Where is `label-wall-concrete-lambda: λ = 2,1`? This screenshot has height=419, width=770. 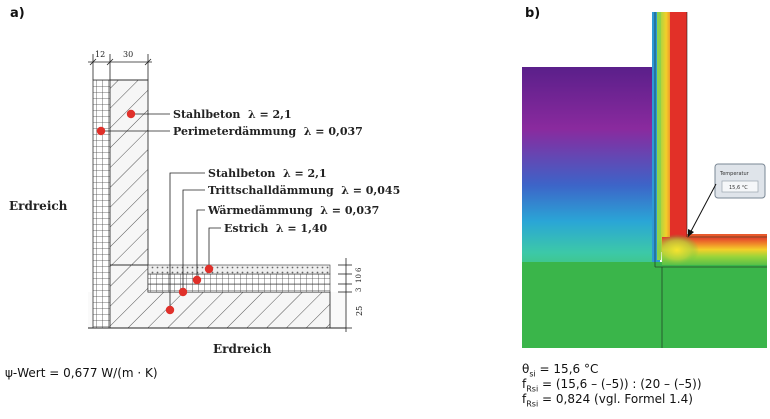 label-wall-concrete-lambda: λ = 2,1 is located at coordinates (270, 114).